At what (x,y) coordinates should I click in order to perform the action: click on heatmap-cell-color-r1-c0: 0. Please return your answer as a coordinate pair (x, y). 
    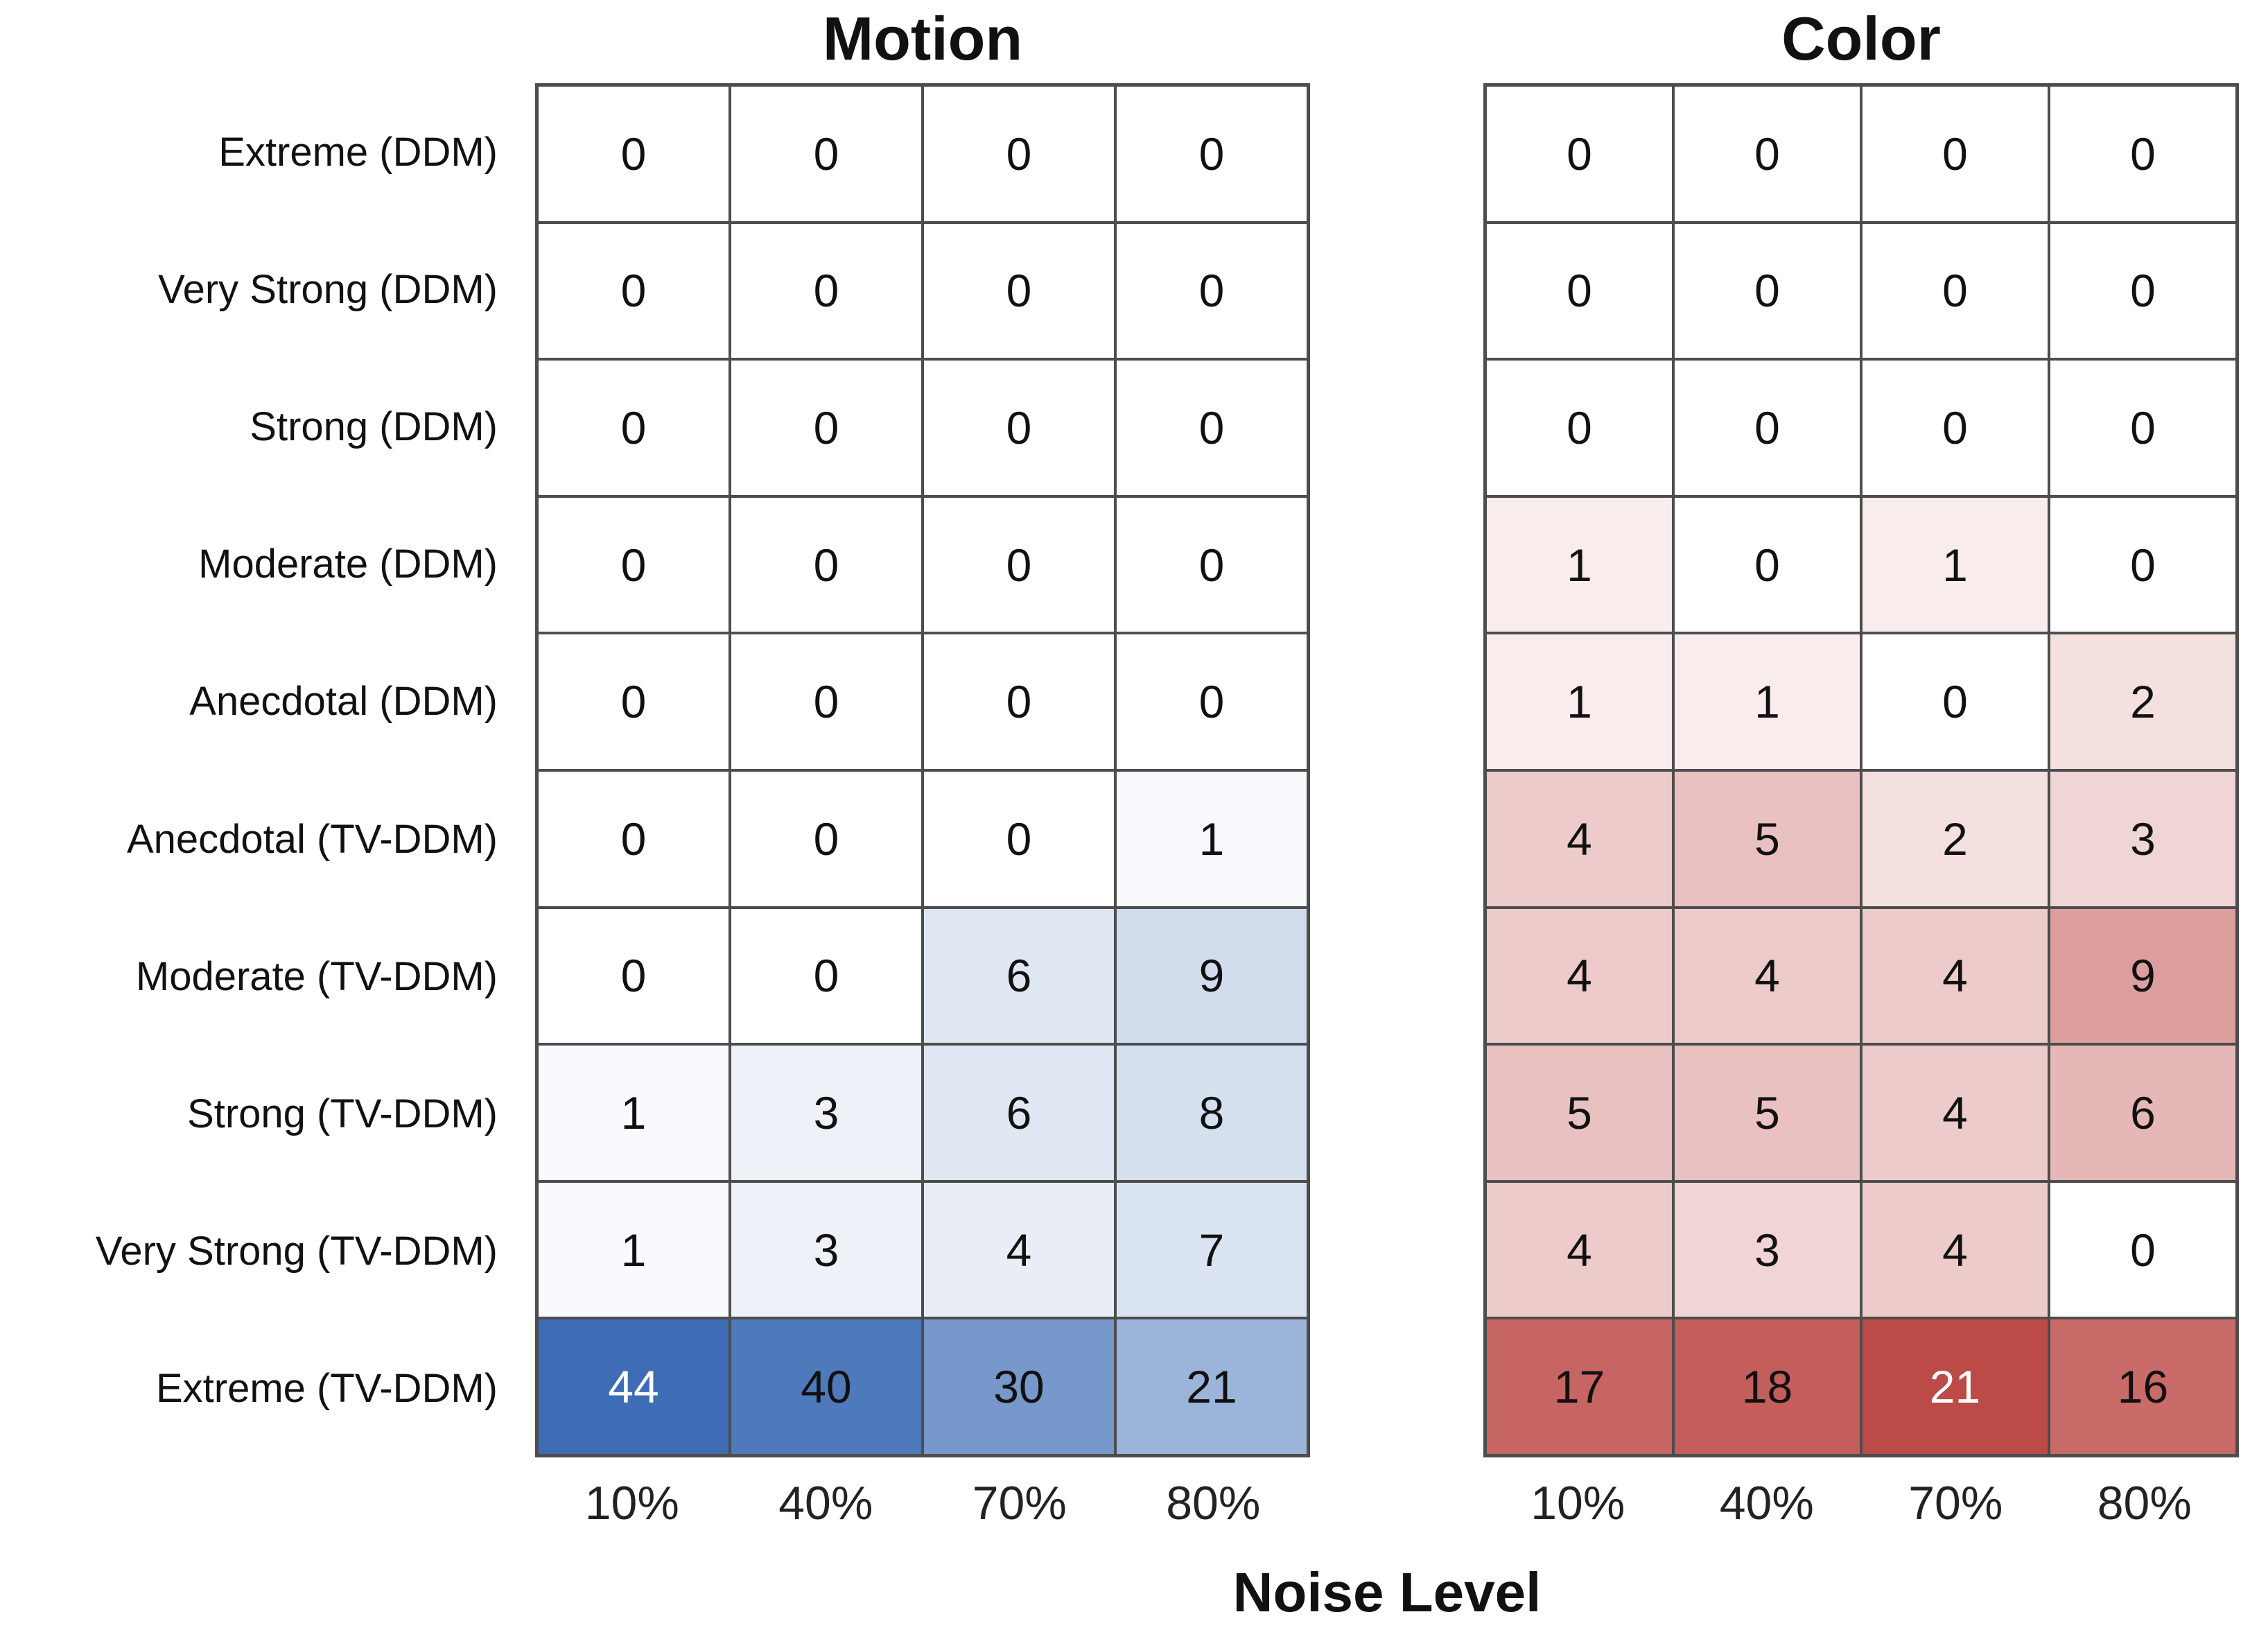
    Looking at the image, I should click on (1579, 291).